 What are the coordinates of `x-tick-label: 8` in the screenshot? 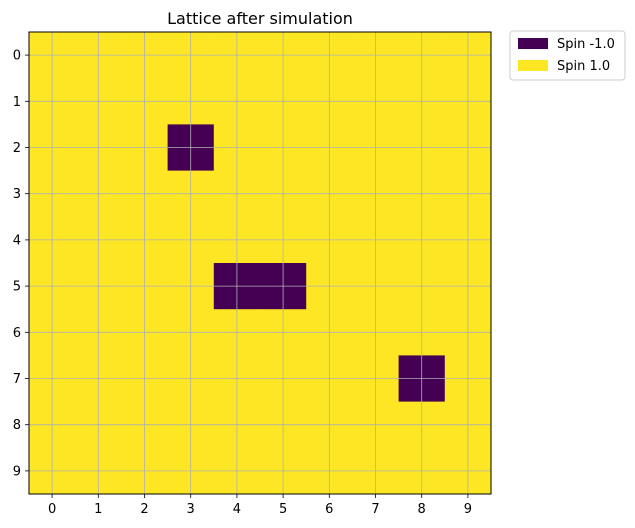 It's located at (422, 509).